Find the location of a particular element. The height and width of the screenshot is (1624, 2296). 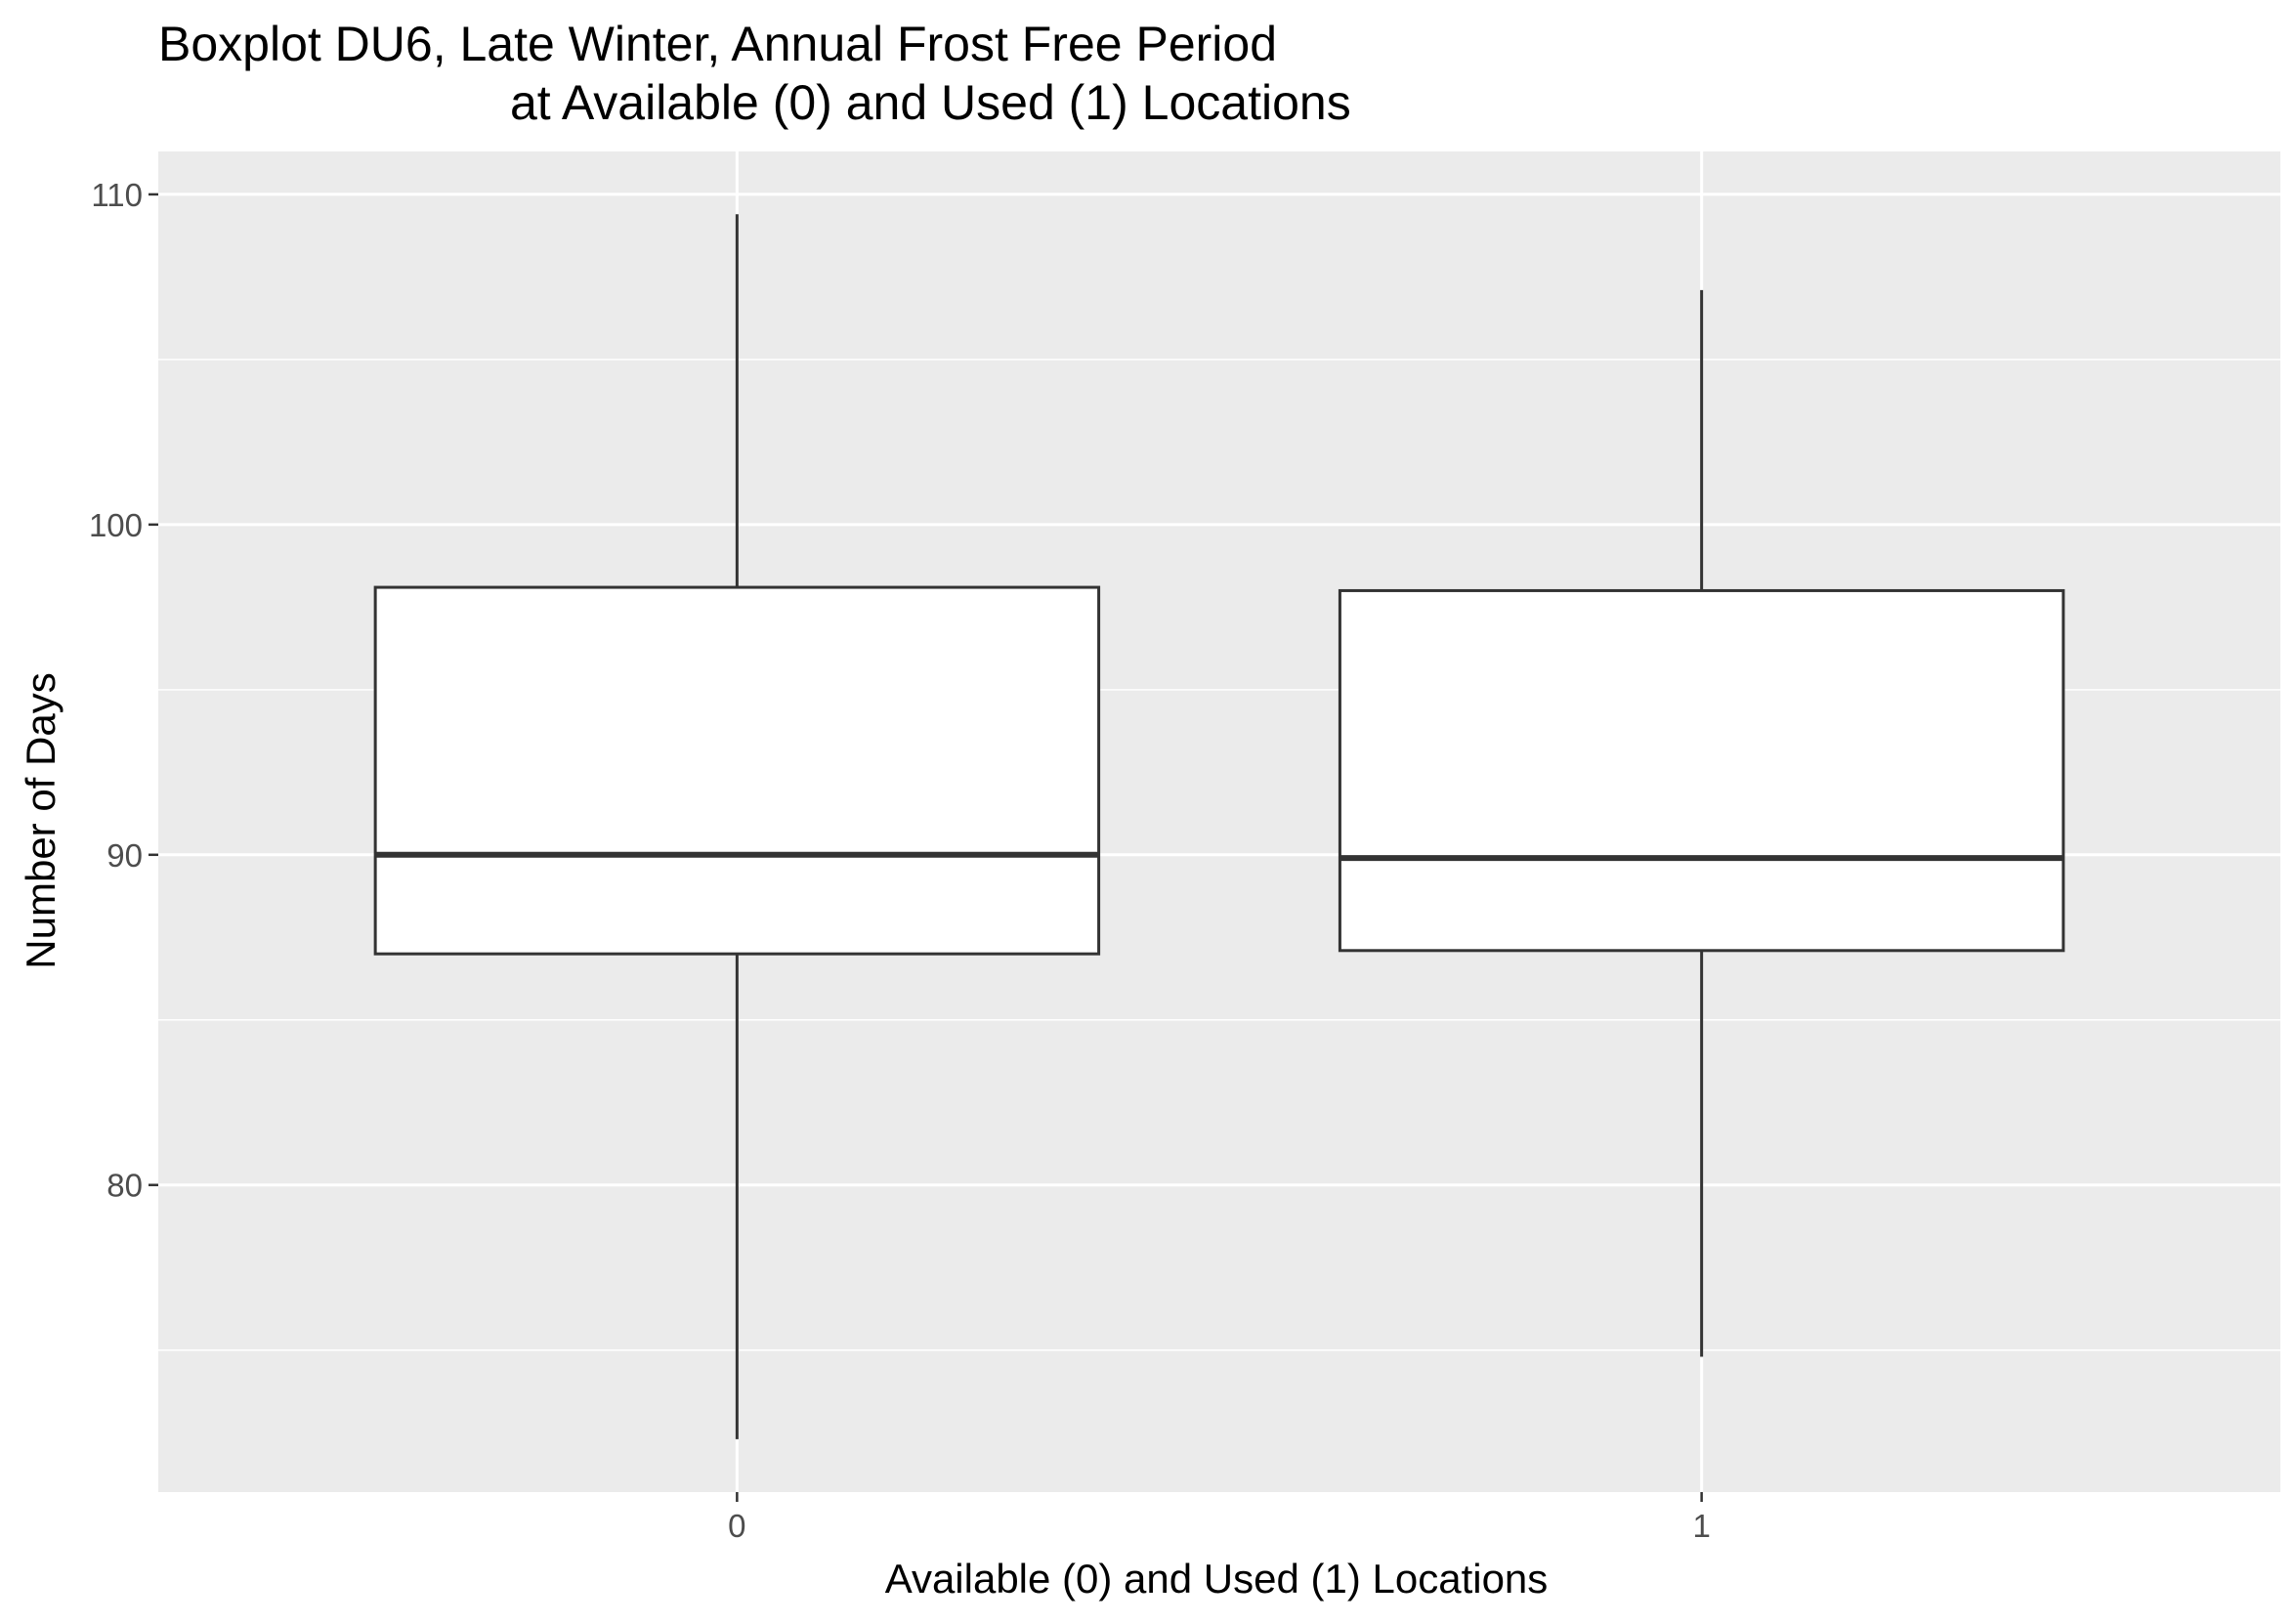

y-tick-label: 80 is located at coordinates (125, 1186).